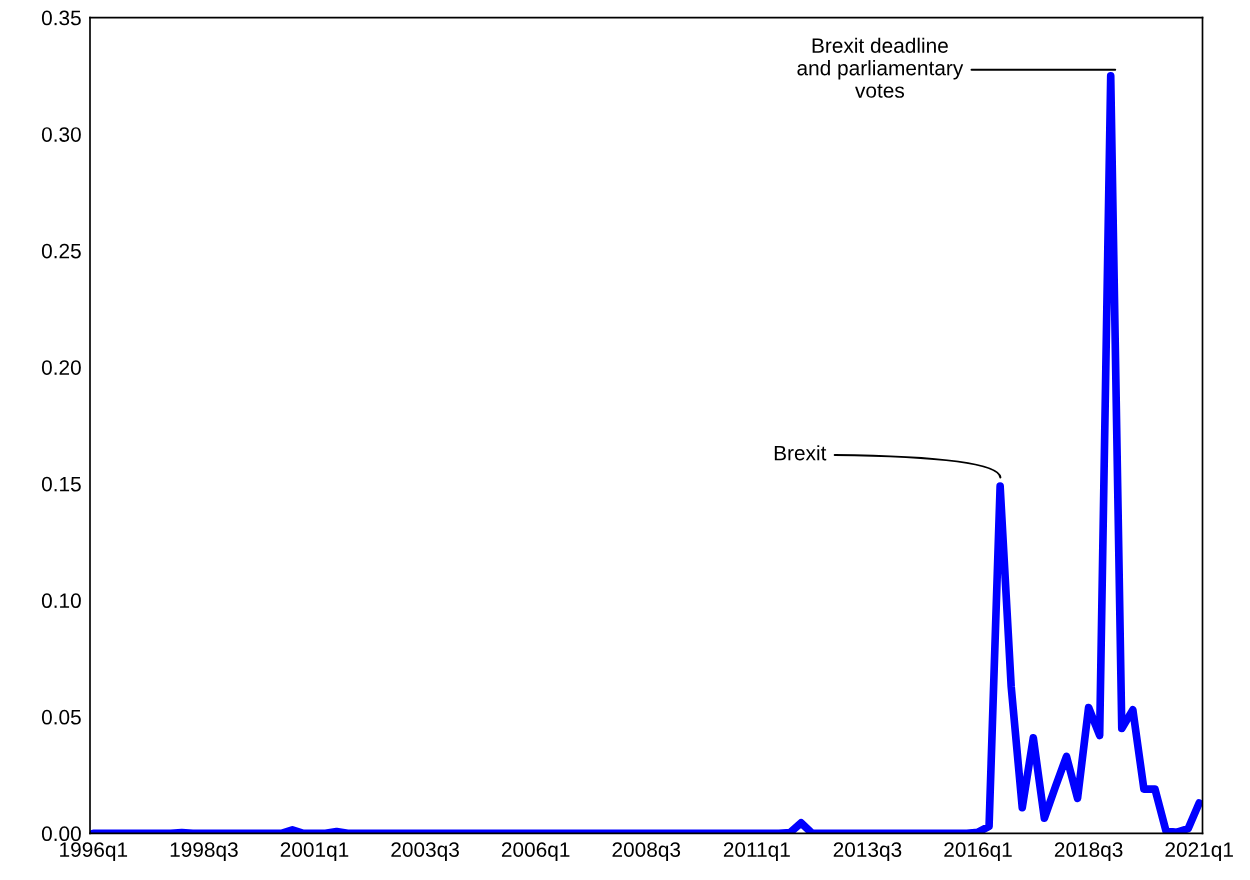  Describe the element at coordinates (800, 453) in the screenshot. I see `annotation: Brexit` at that location.